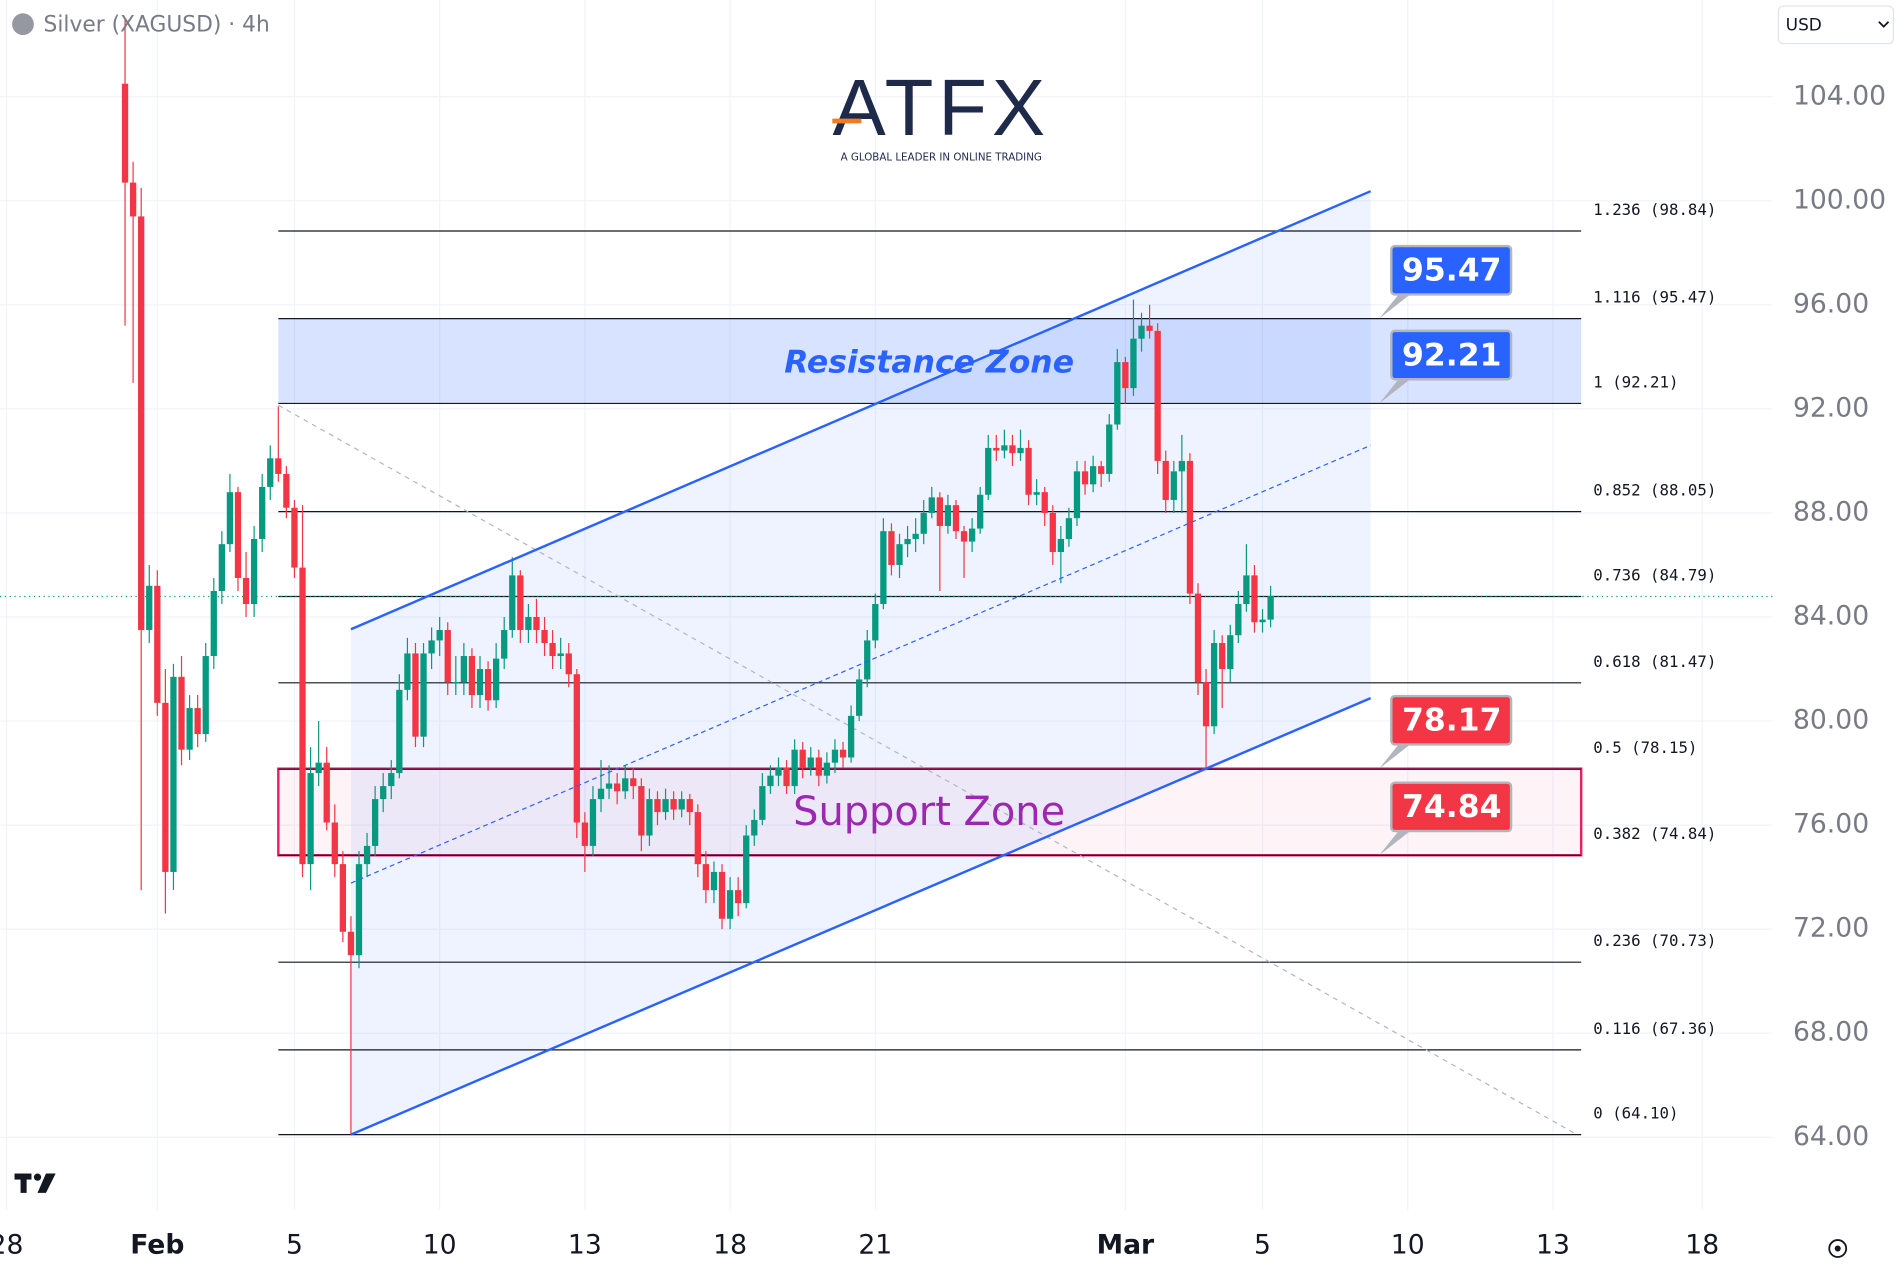 This screenshot has width=1897, height=1280. I want to click on x-tick-label: 28, so click(11, 1245).